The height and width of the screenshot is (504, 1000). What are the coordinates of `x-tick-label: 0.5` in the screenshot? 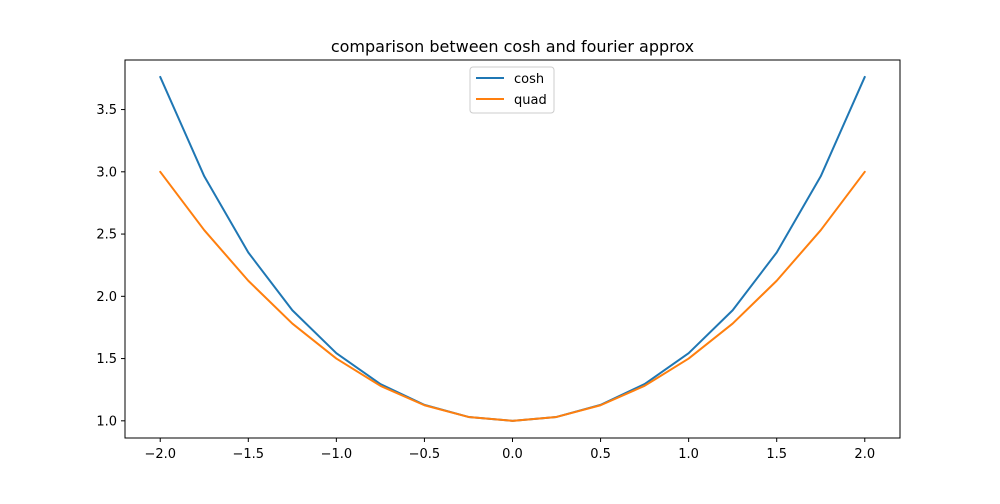 It's located at (600, 454).